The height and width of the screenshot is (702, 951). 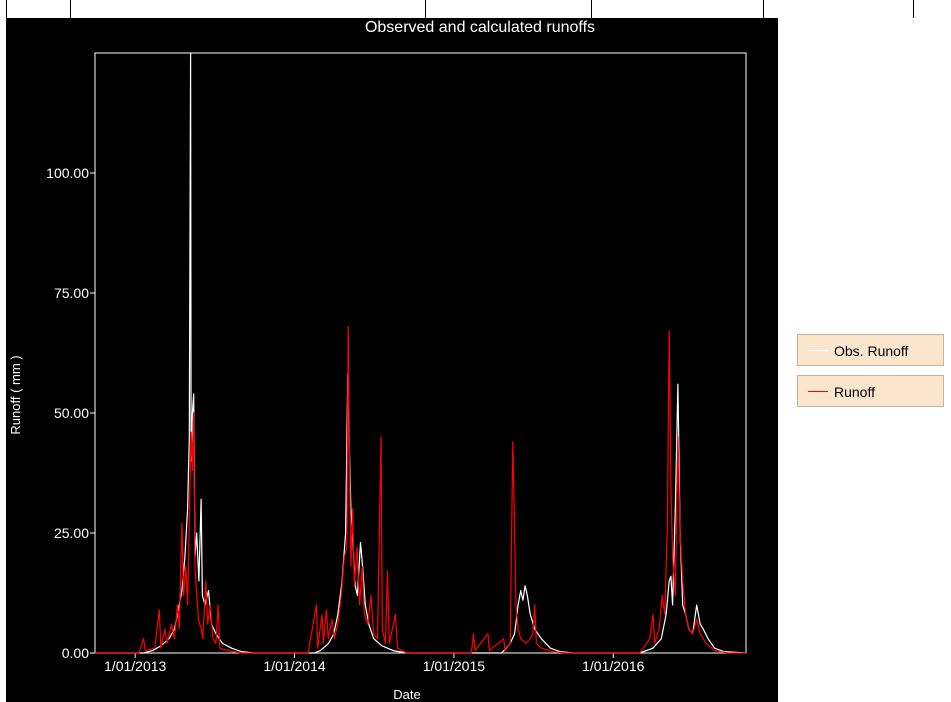 What do you see at coordinates (818, 391) in the screenshot?
I see `legend-swatch-runoff` at bounding box center [818, 391].